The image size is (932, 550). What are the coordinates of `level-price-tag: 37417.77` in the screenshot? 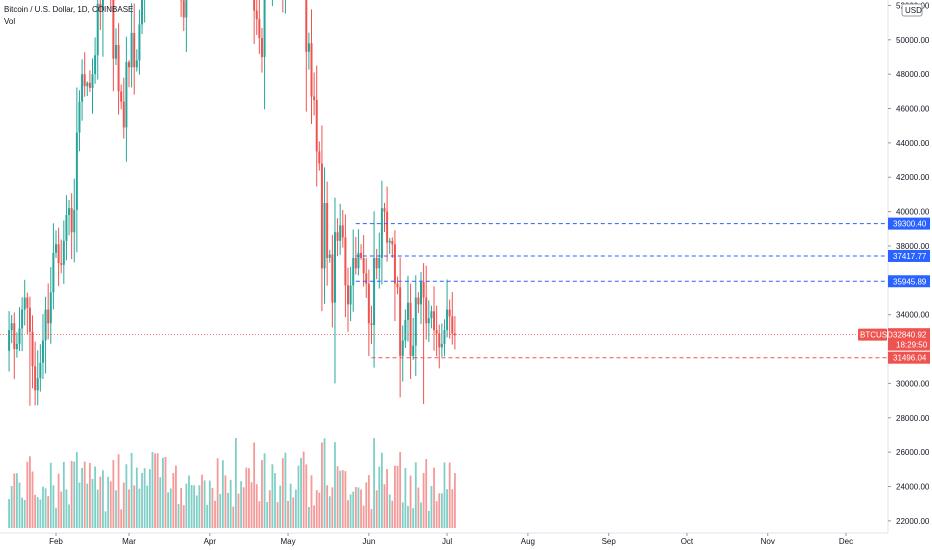 It's located at (909, 255).